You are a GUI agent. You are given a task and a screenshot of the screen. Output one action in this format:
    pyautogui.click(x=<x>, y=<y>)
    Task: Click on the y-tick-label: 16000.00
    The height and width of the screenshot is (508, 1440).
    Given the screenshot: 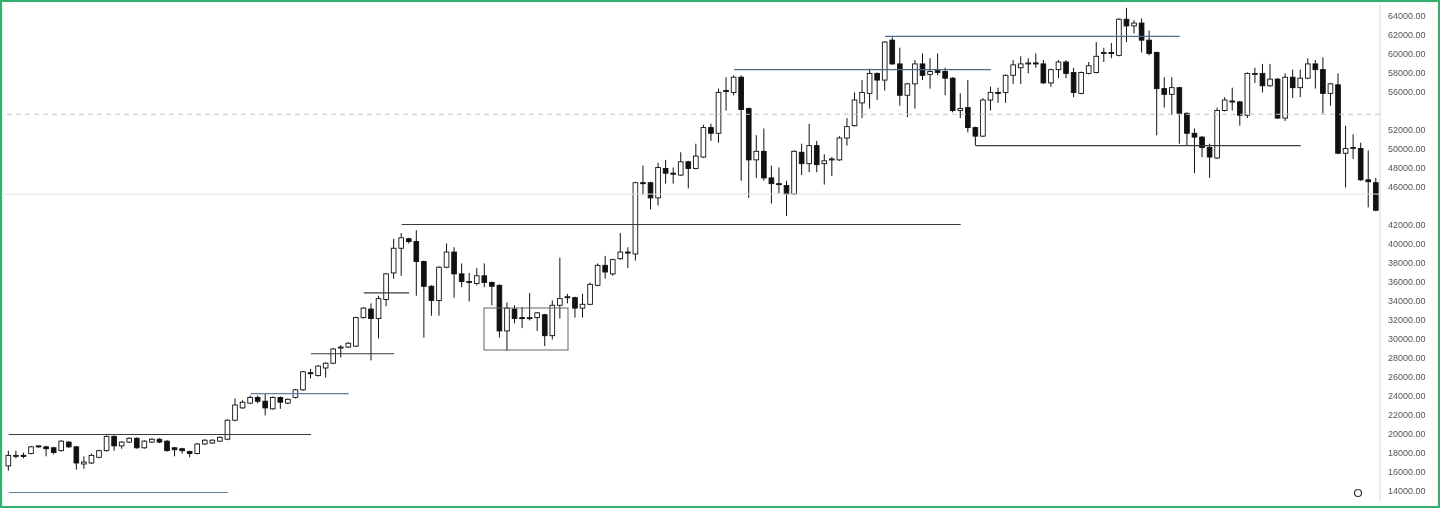 What is the action you would take?
    pyautogui.click(x=1407, y=471)
    